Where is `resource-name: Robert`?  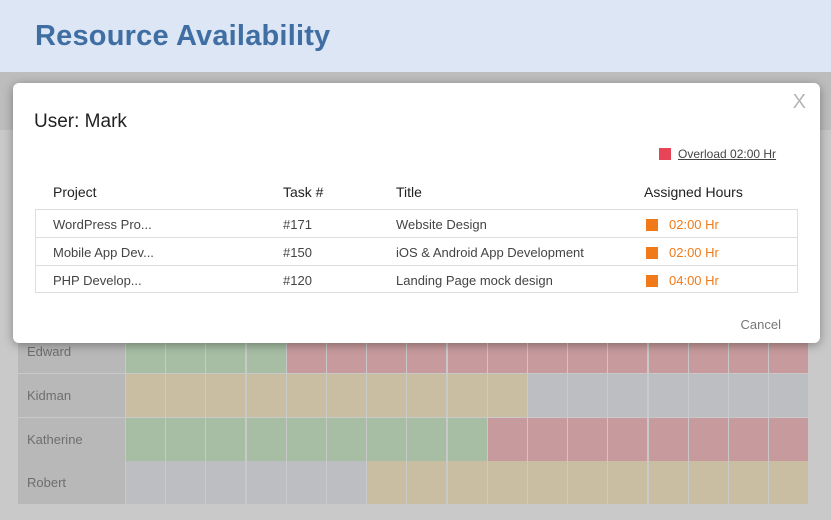
resource-name: Robert is located at coordinates (71, 482).